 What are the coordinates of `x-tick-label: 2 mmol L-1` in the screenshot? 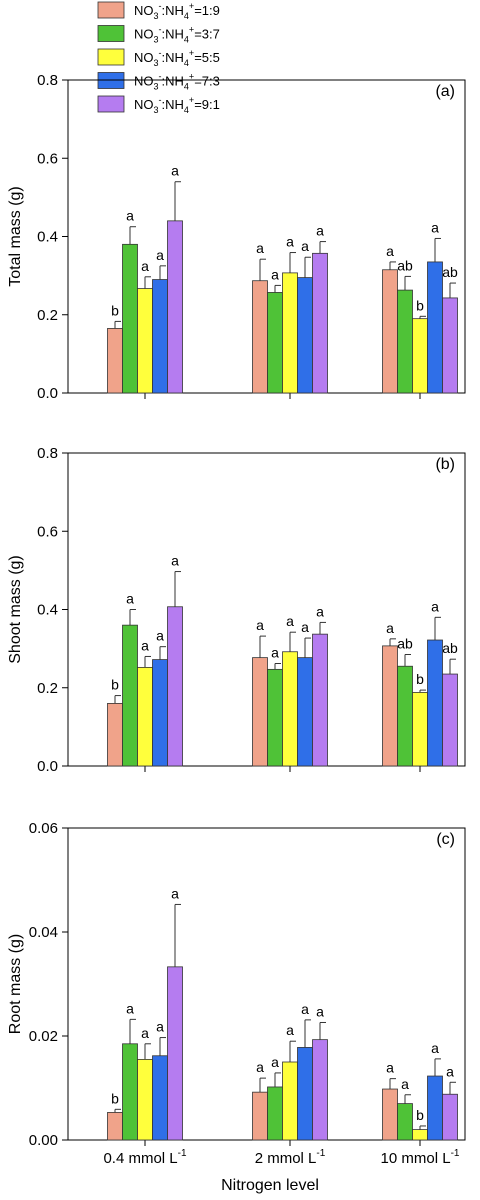 It's located at (290, 1157).